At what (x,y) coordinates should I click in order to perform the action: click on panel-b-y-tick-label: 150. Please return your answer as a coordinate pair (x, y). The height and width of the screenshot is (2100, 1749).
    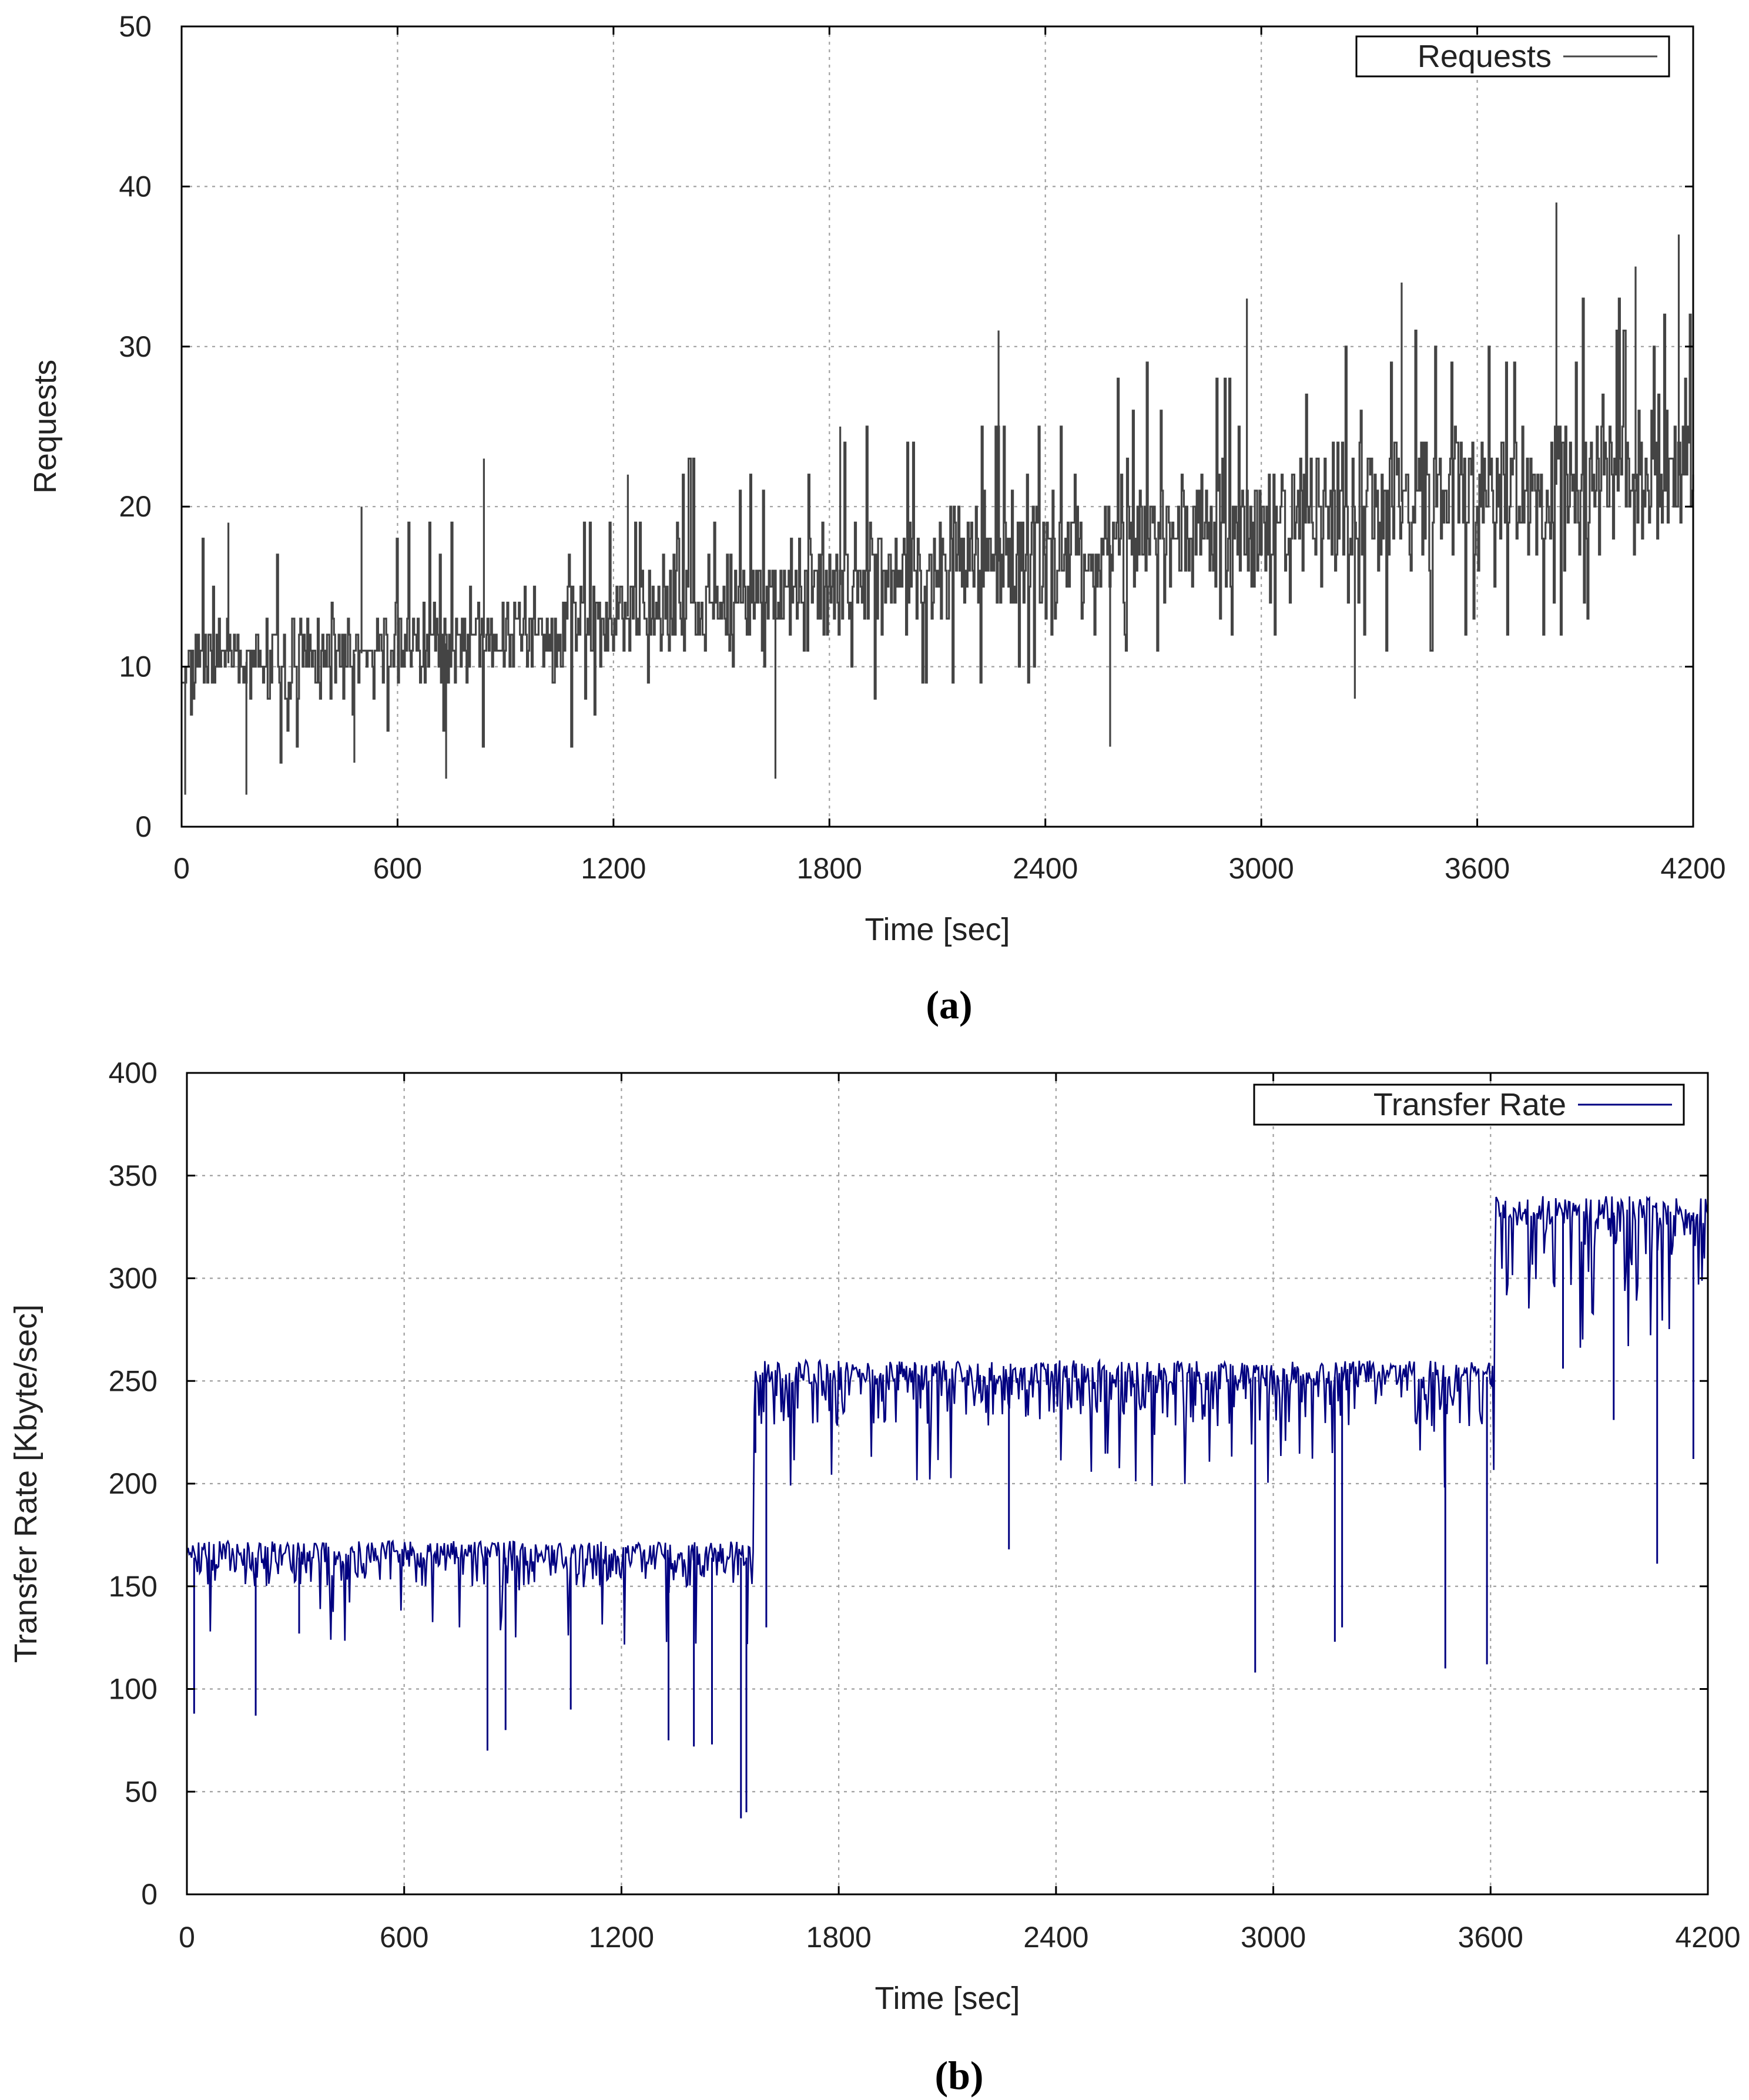
    Looking at the image, I should click on (133, 1586).